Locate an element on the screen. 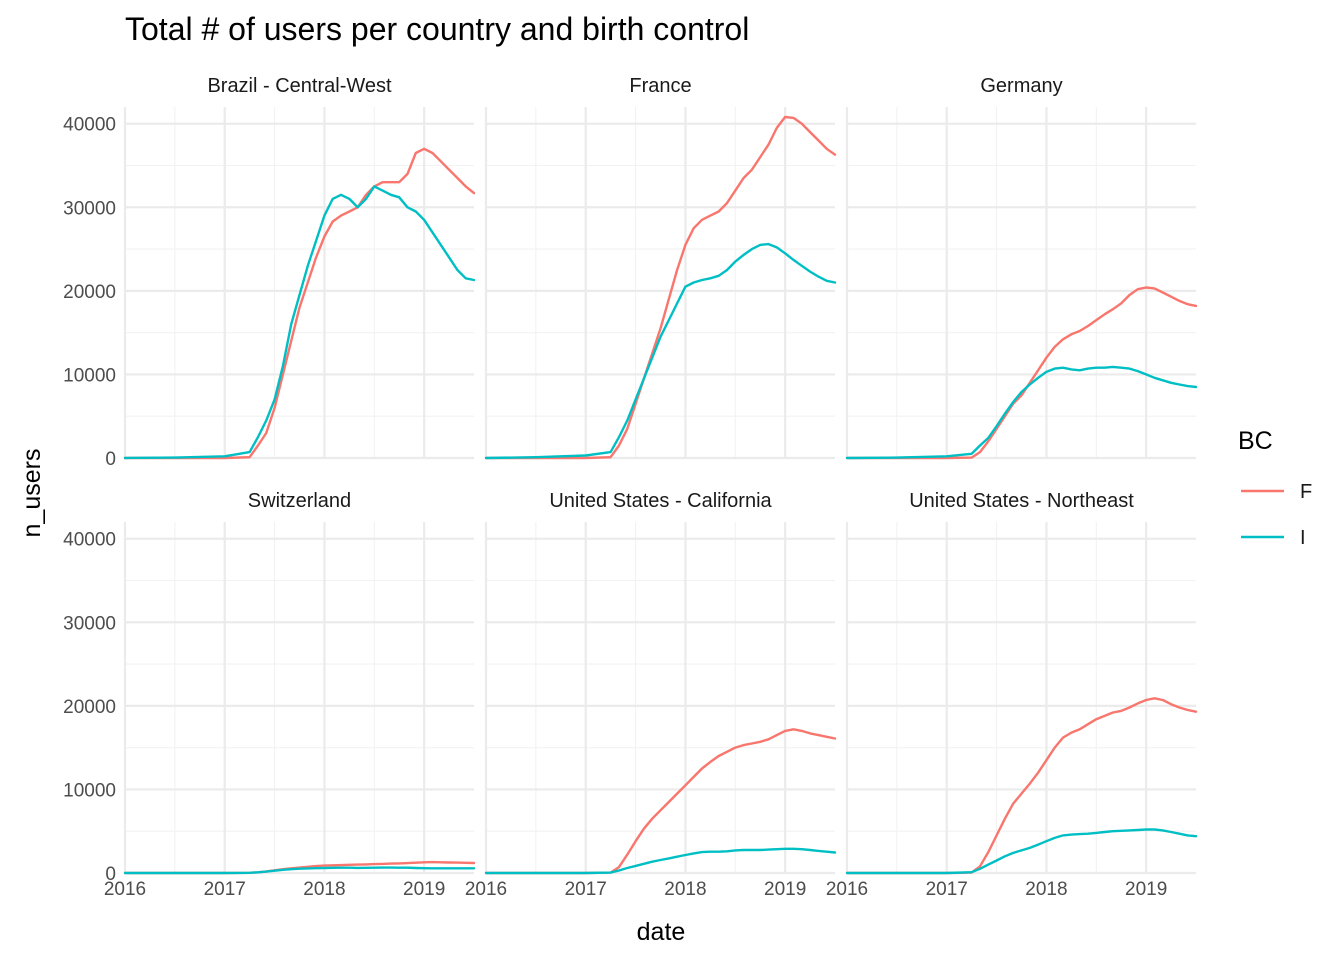 Image resolution: width=1344 pixels, height=960 pixels. y-axis-title: n_users is located at coordinates (32, 493).